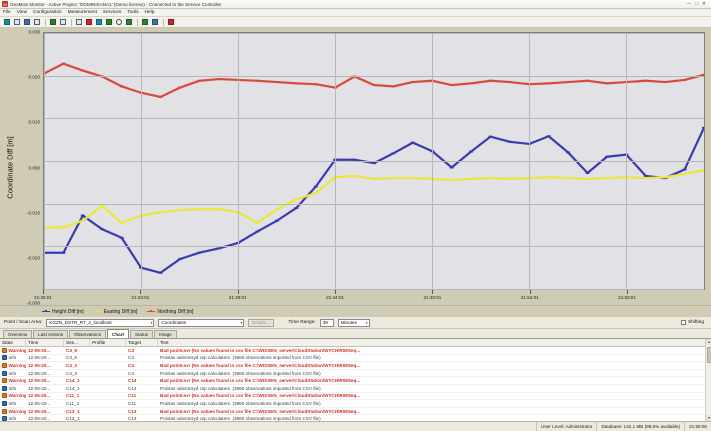 The width and height of the screenshot is (711, 431). What do you see at coordinates (142, 161) in the screenshot?
I see `gridline-vertical` at bounding box center [142, 161].